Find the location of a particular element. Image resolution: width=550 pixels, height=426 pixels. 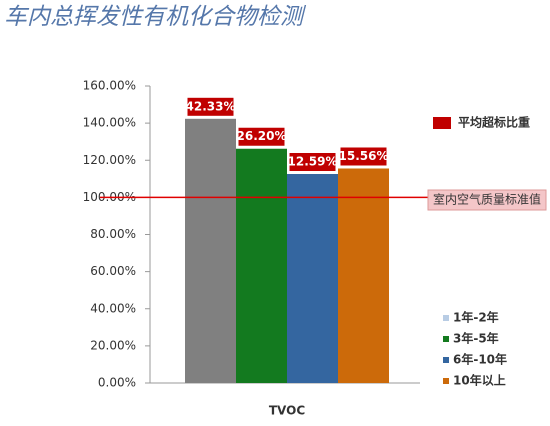

excess-label: 12.59% is located at coordinates (313, 162).